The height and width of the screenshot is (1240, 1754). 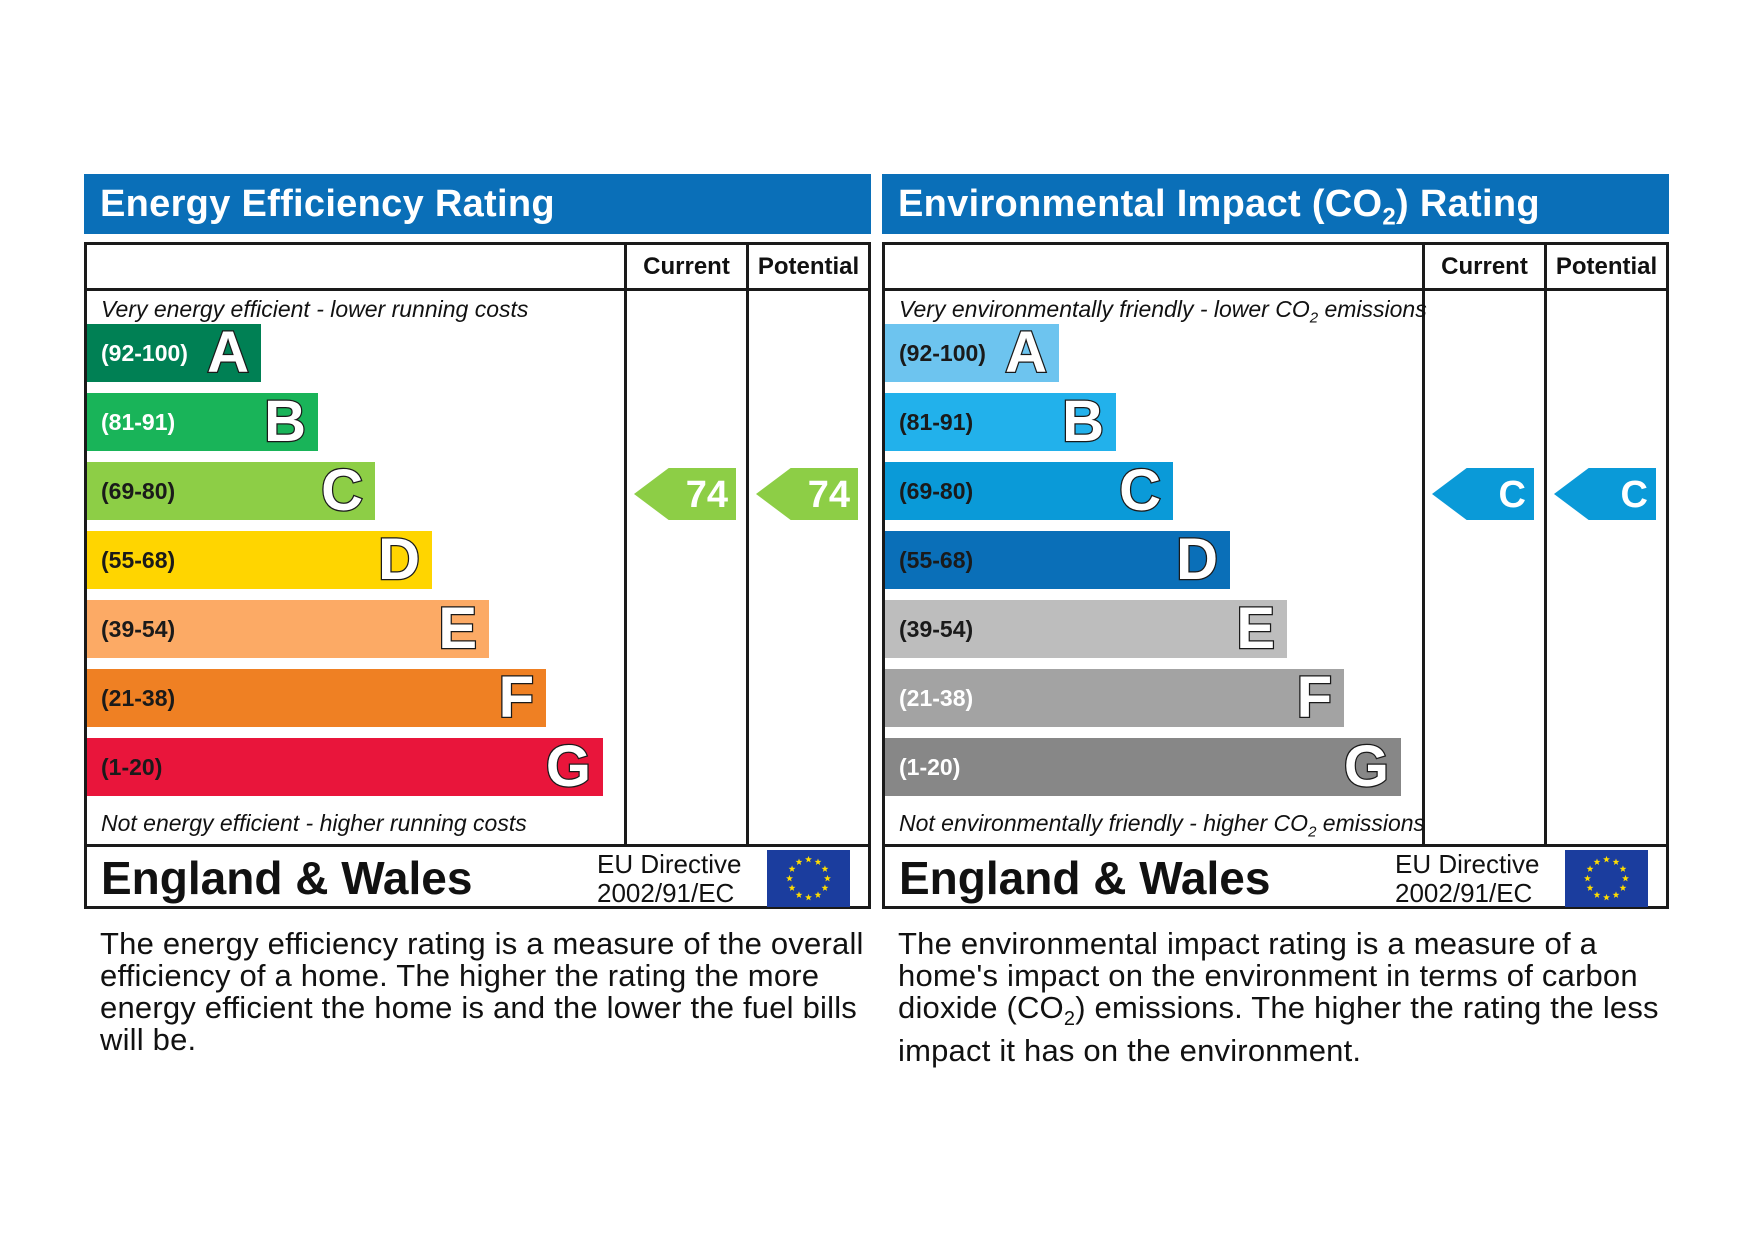 I want to click on potential-rating-value: 74, so click(x=828, y=495).